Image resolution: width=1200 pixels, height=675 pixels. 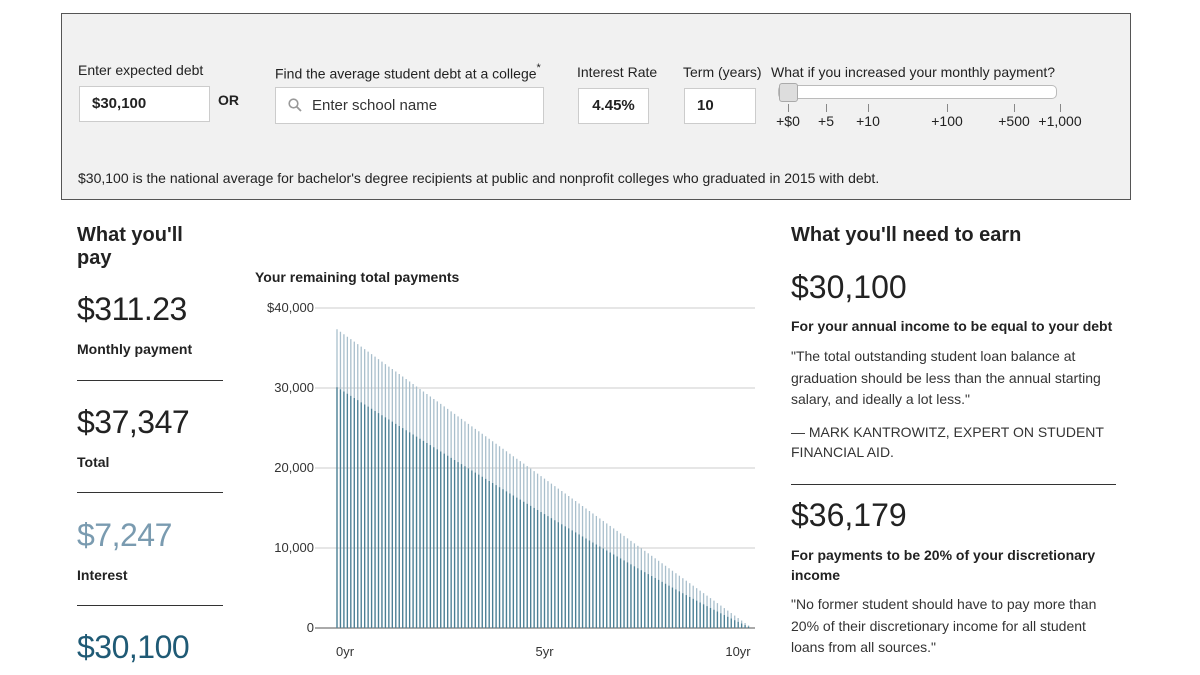 I want to click on slider-option-label: +500, so click(x=1014, y=121).